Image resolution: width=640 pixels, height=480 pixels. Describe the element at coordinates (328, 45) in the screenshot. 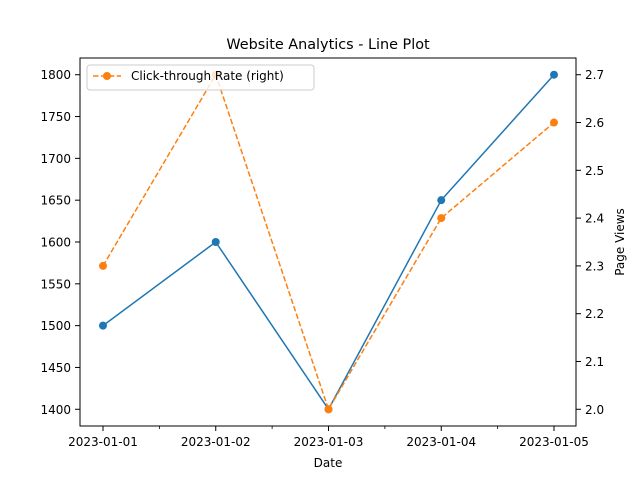

I see `chart-title: Website Analytics - Line Plot` at that location.